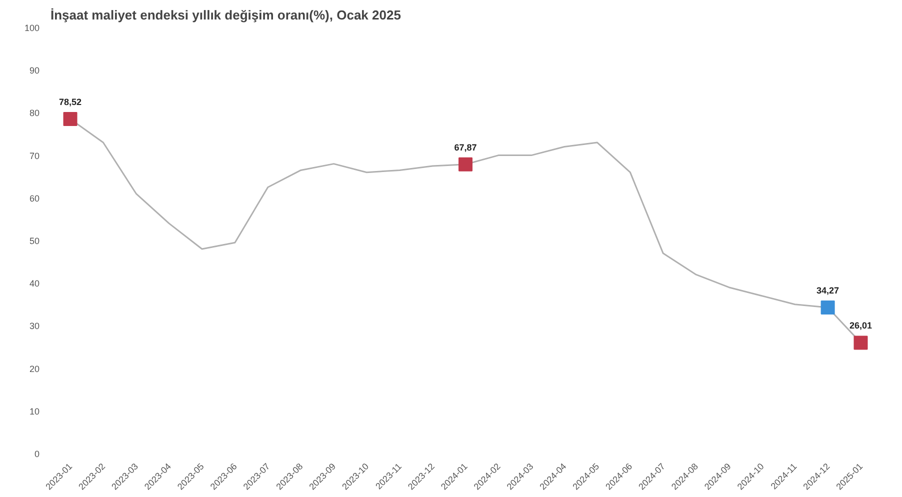 This screenshot has height=497, width=902. I want to click on y-tick-label: 90, so click(34, 71).